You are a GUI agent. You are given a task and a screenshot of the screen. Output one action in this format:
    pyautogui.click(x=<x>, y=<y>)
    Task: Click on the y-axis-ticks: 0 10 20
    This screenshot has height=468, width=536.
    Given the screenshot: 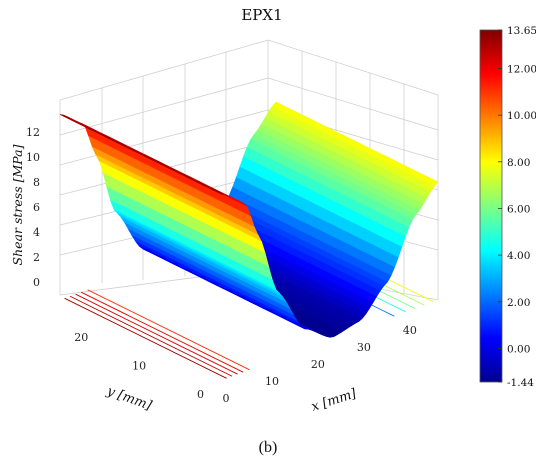 What is the action you would take?
    pyautogui.click(x=139, y=366)
    